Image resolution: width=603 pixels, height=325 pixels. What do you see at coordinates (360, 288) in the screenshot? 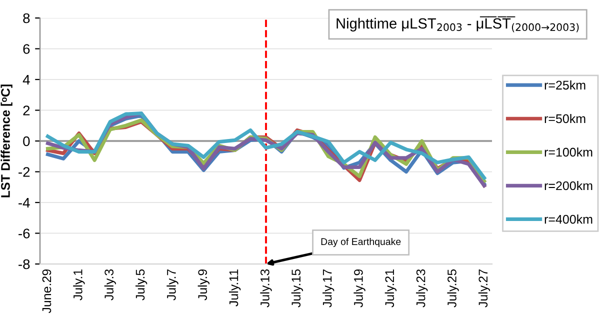
I see `x-tick-label: July.19` at bounding box center [360, 288].